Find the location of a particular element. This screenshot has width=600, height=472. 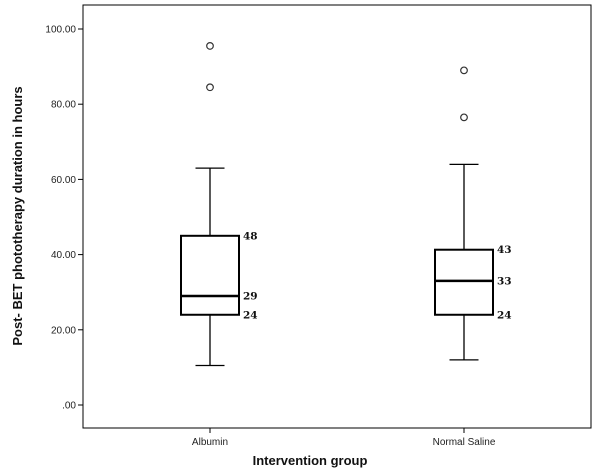

x-axis: Albumin Normal Saline is located at coordinates (344, 438).